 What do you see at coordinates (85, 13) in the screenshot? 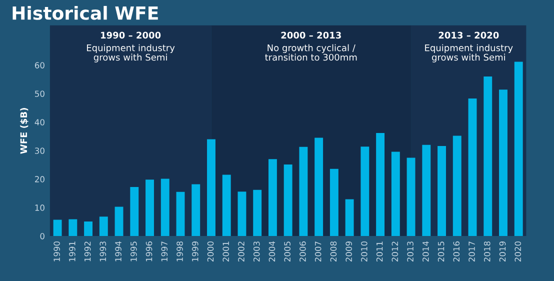
I see `chart-title: Historical WFE` at bounding box center [85, 13].